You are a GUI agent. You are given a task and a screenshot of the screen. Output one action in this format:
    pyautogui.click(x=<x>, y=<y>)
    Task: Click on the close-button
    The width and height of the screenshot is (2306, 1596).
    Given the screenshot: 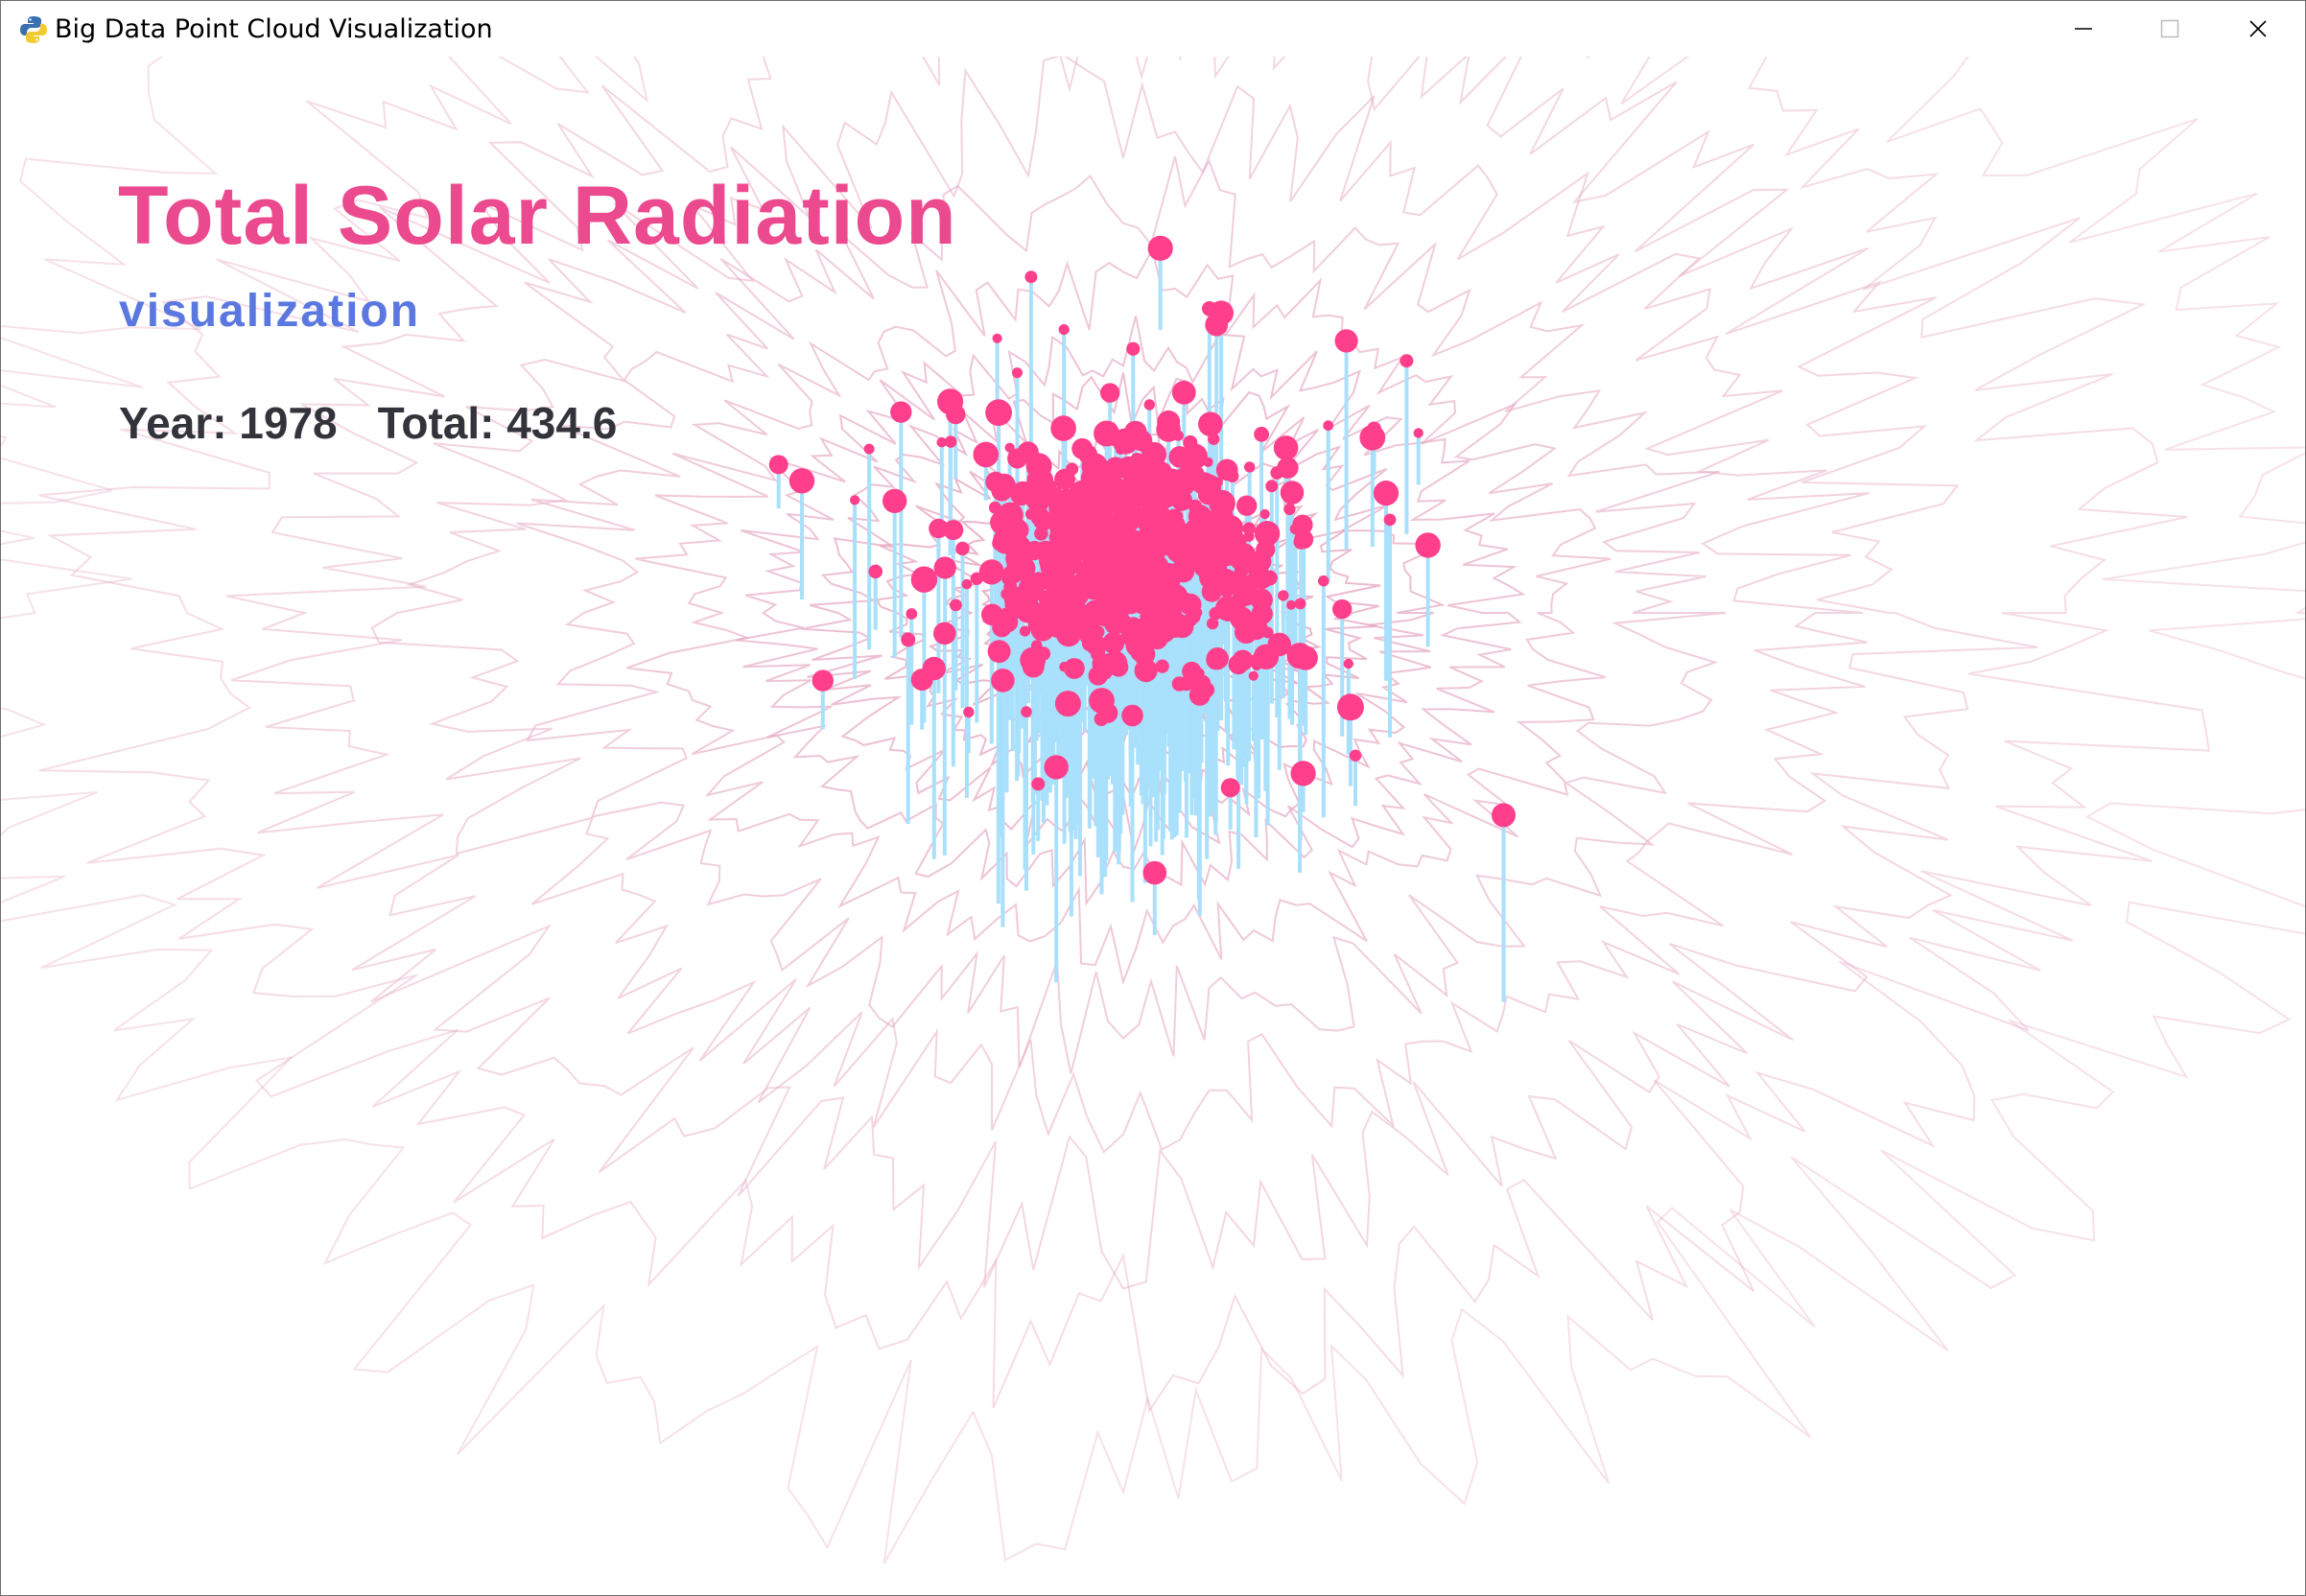 What is the action you would take?
    pyautogui.click(x=2258, y=29)
    